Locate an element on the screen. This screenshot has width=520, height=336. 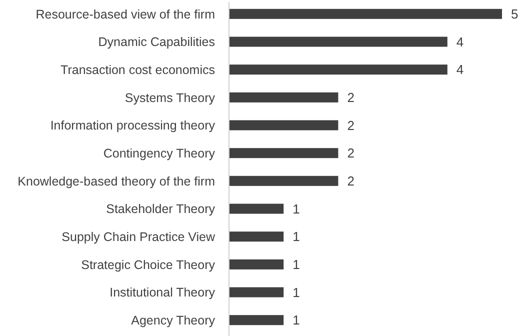
y-tick-label: Transaction cost economics is located at coordinates (137, 69).